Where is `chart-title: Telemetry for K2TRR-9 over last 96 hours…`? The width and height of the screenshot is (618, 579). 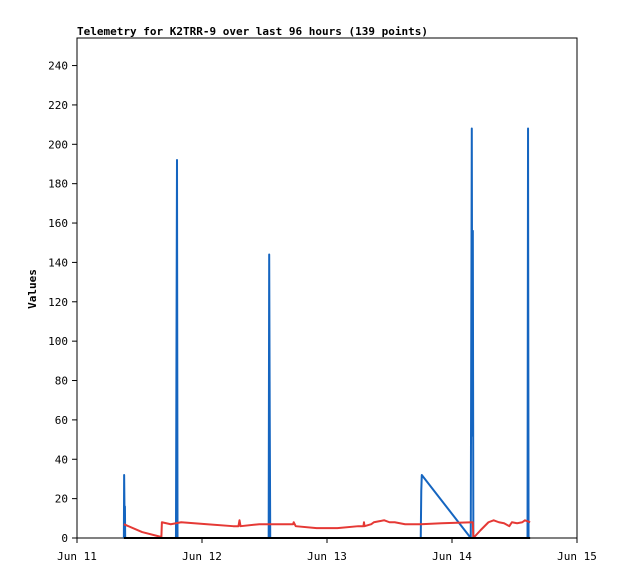 chart-title: Telemetry for K2TRR-9 over last 96 hours… is located at coordinates (252, 31).